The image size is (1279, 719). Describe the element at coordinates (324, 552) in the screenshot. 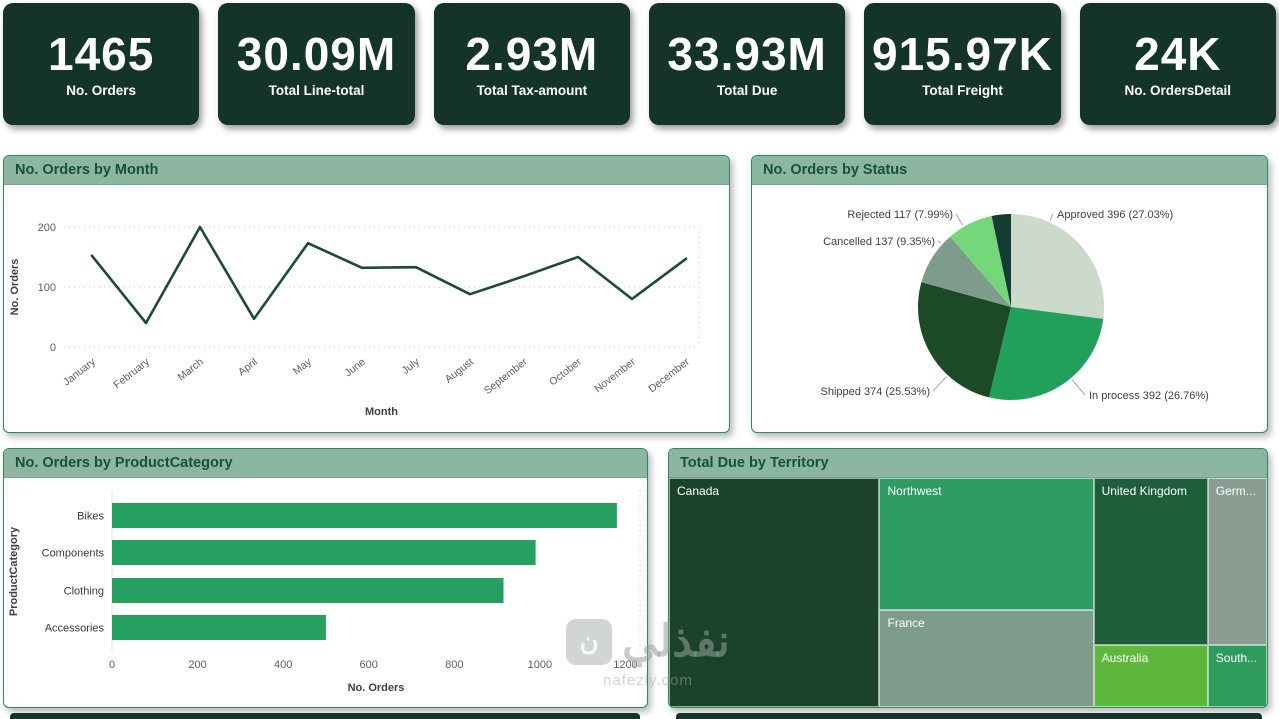

I see `bar-components` at that location.